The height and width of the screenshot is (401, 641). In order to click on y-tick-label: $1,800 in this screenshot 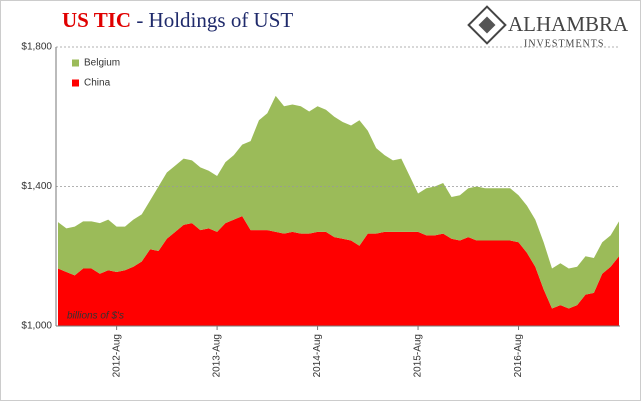, I will do `click(36, 47)`.